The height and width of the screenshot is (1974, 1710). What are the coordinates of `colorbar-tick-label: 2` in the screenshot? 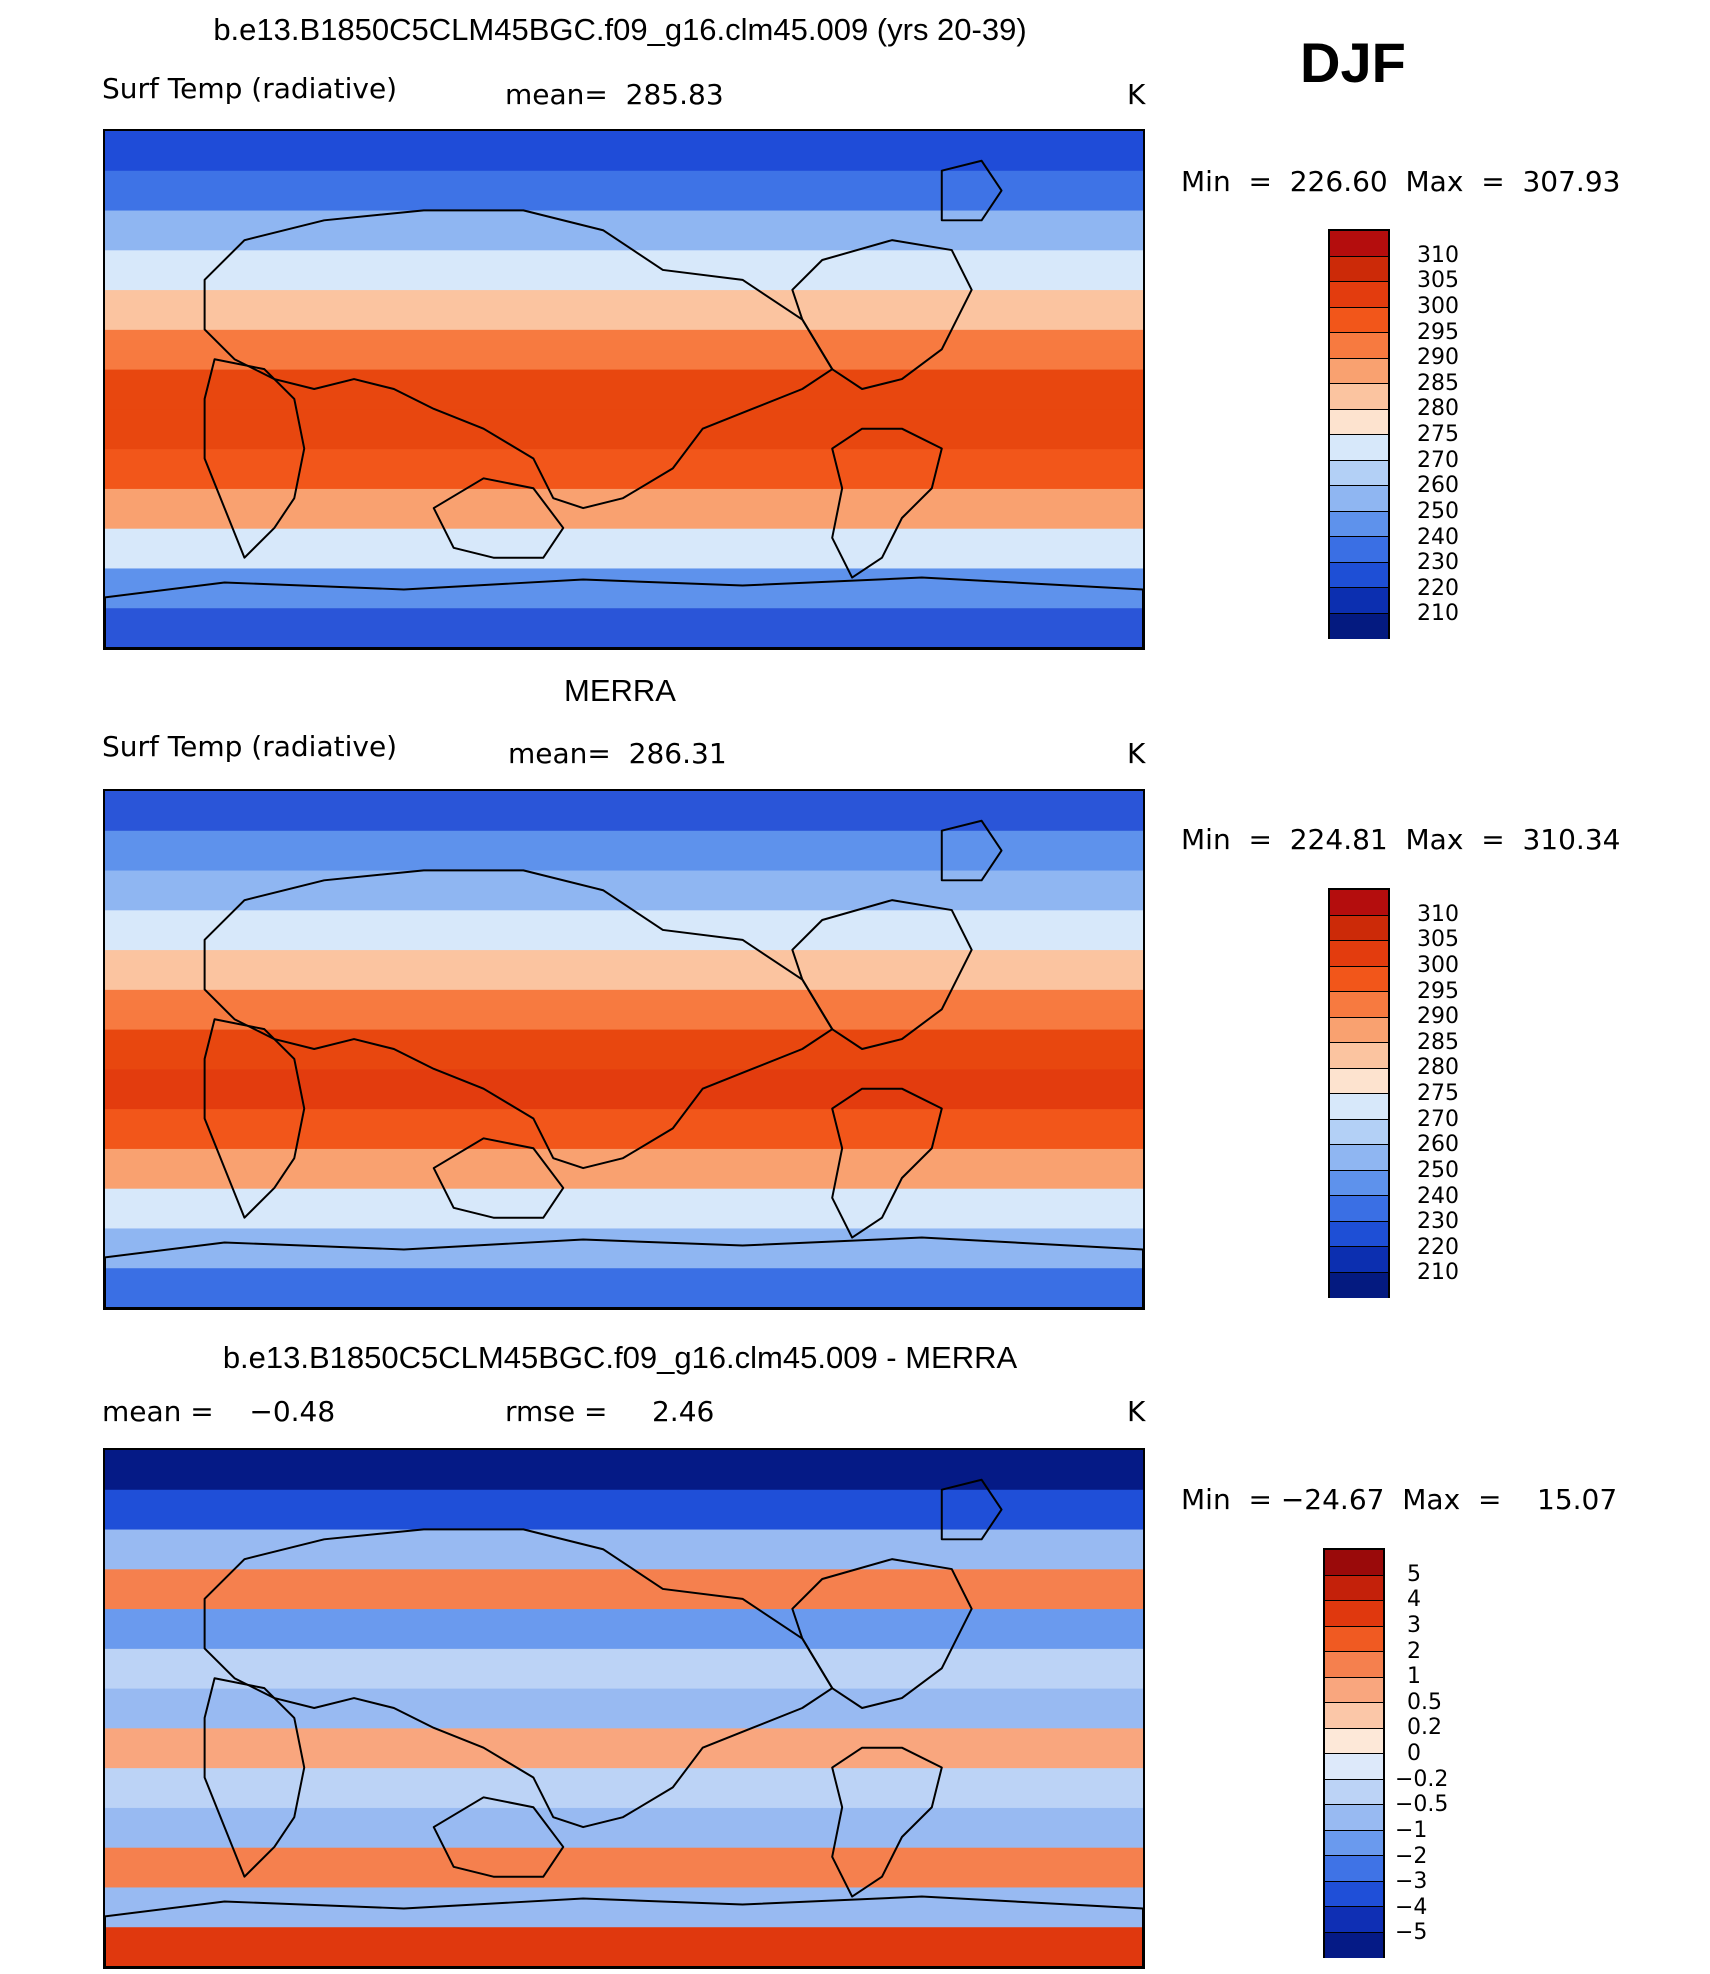 It's located at (1414, 1651).